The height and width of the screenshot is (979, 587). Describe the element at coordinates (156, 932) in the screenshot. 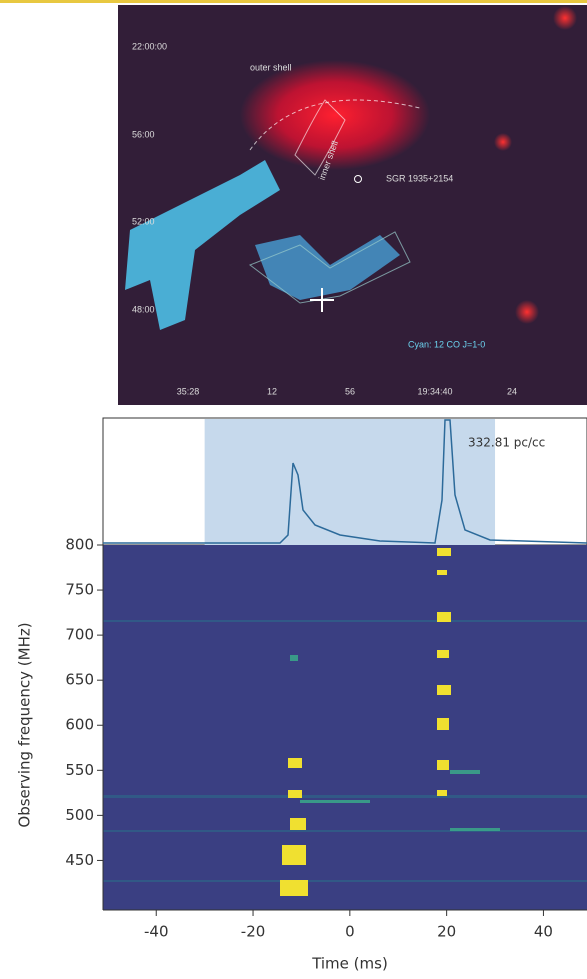

I see `x-tick-label: -40` at that location.